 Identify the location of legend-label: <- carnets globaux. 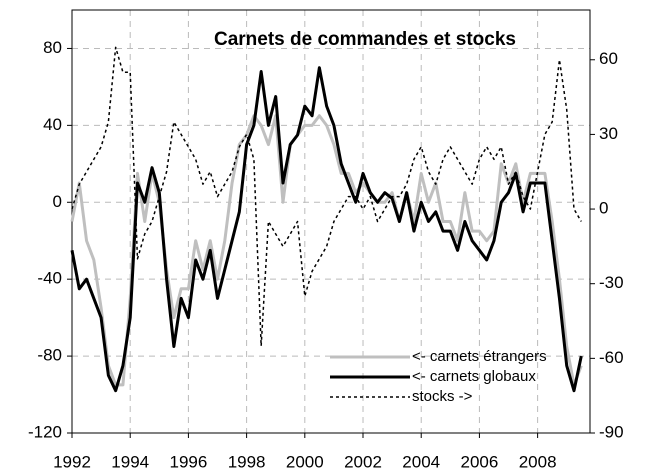
(474, 376).